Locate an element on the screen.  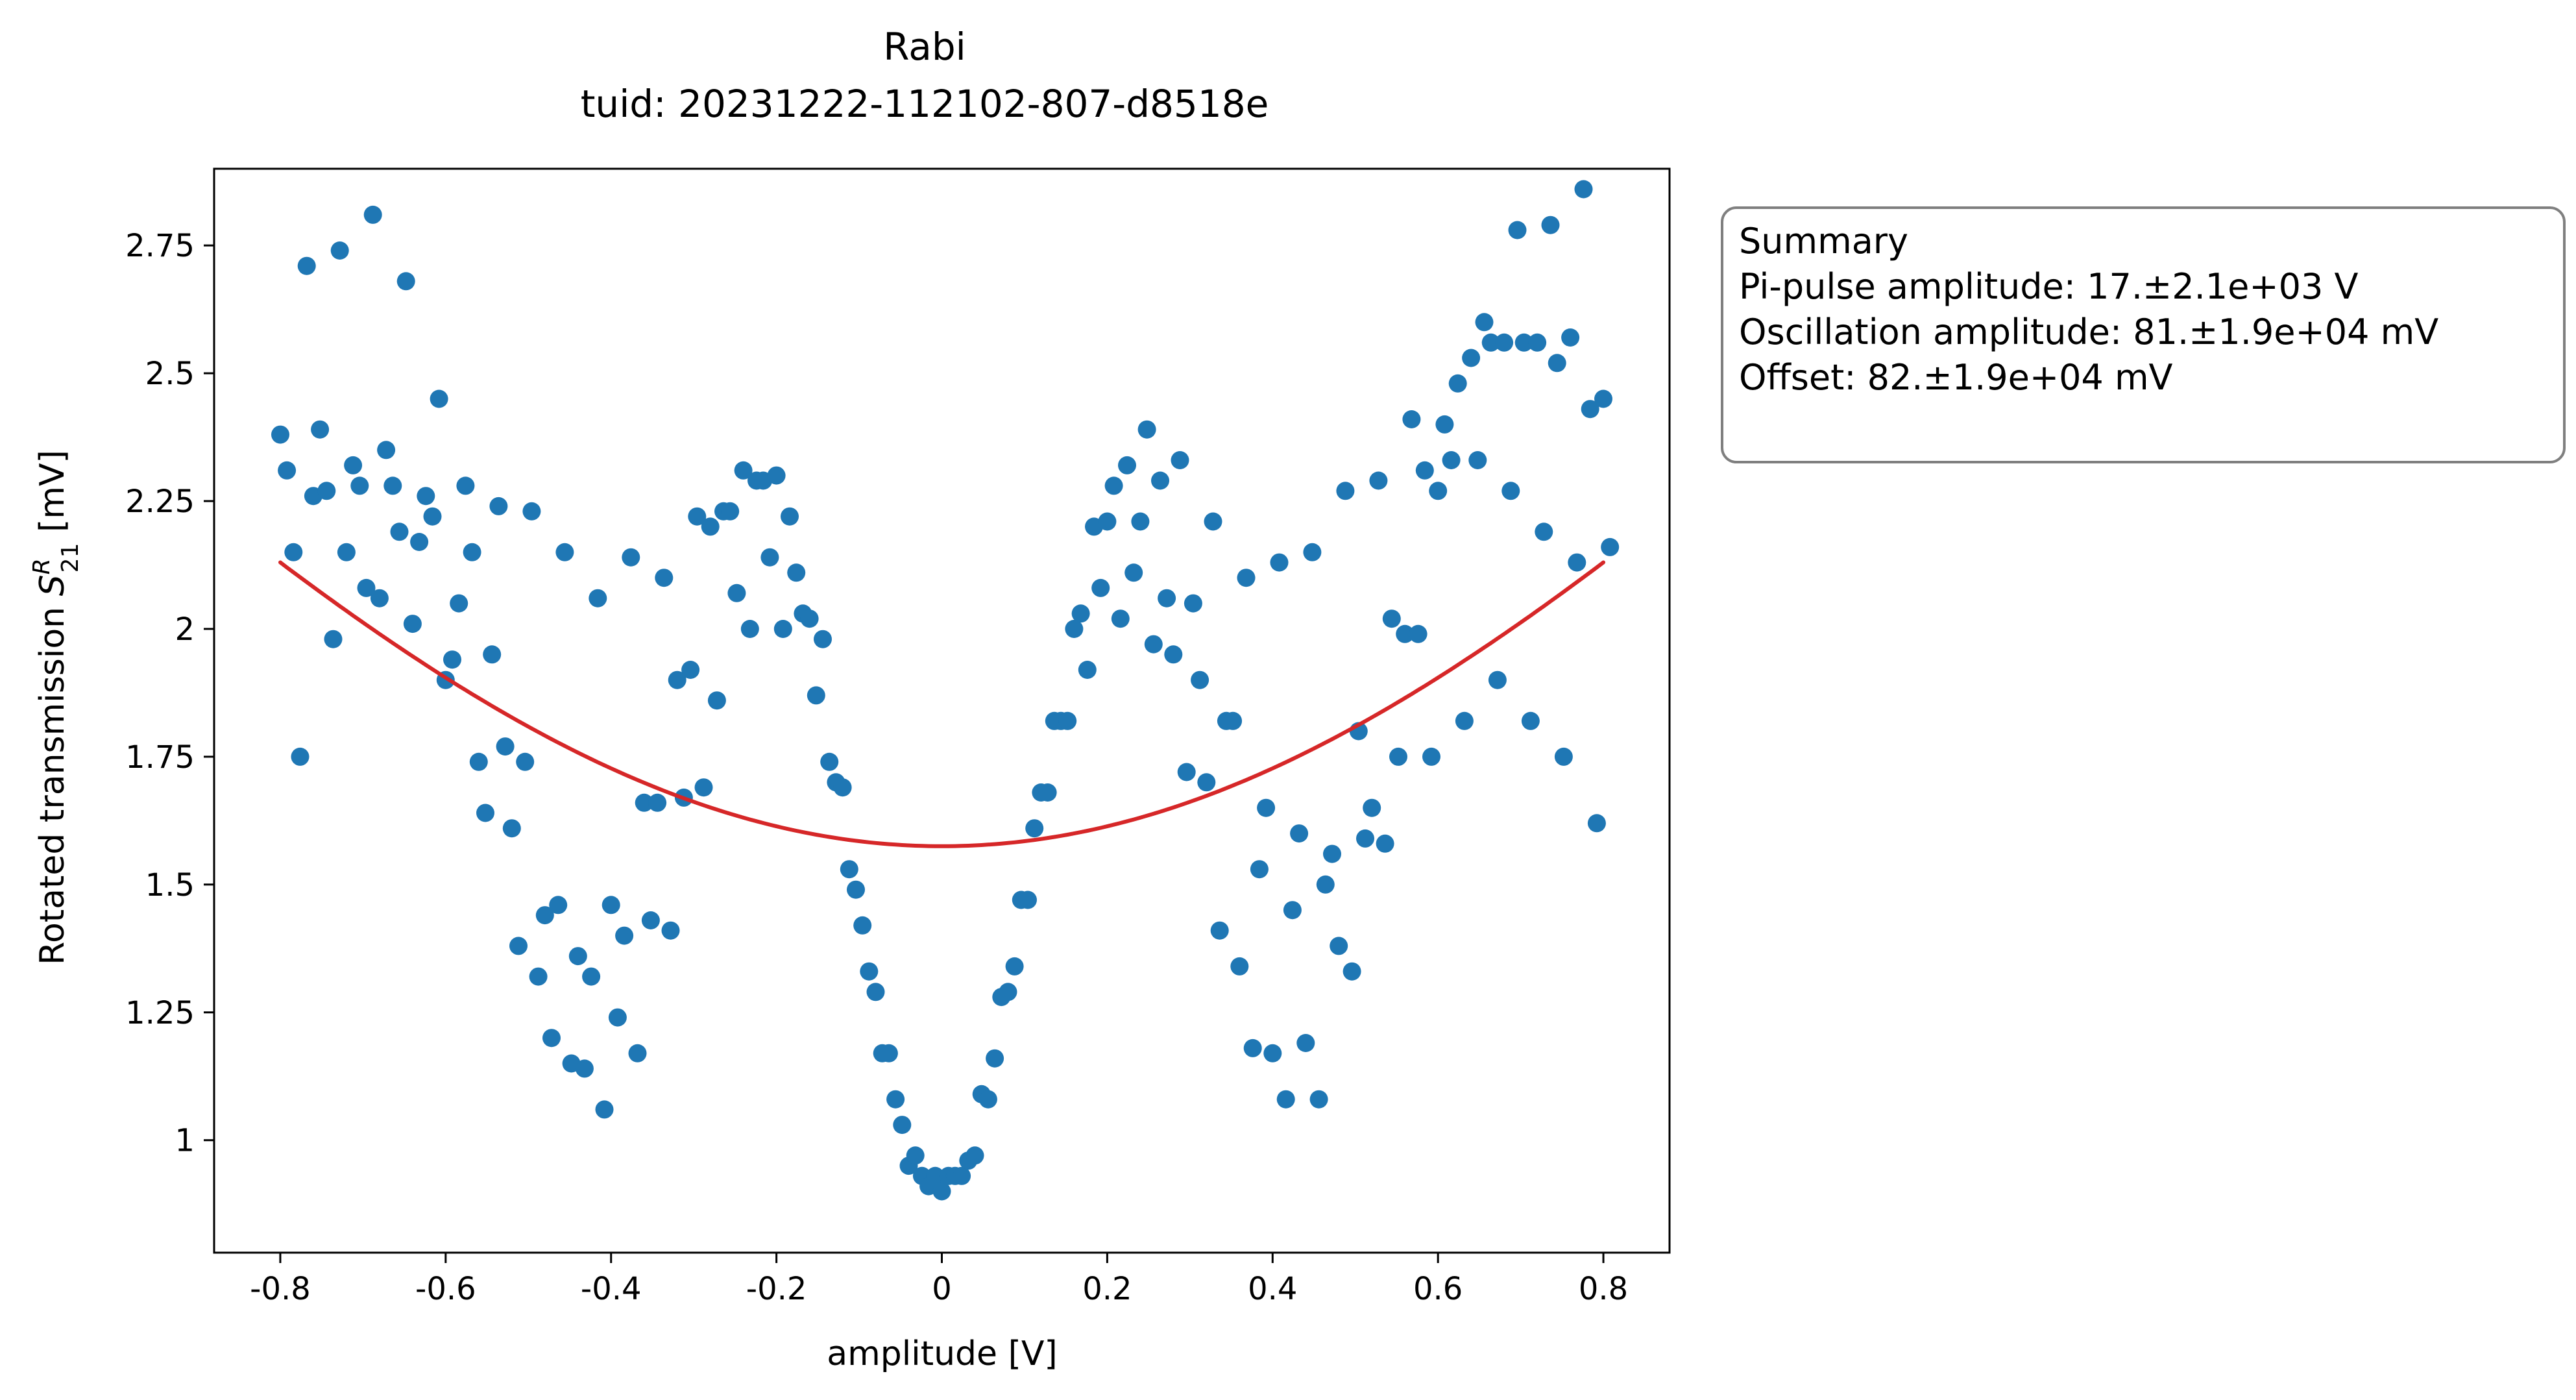
y-tick-label: 2 is located at coordinates (185, 629).